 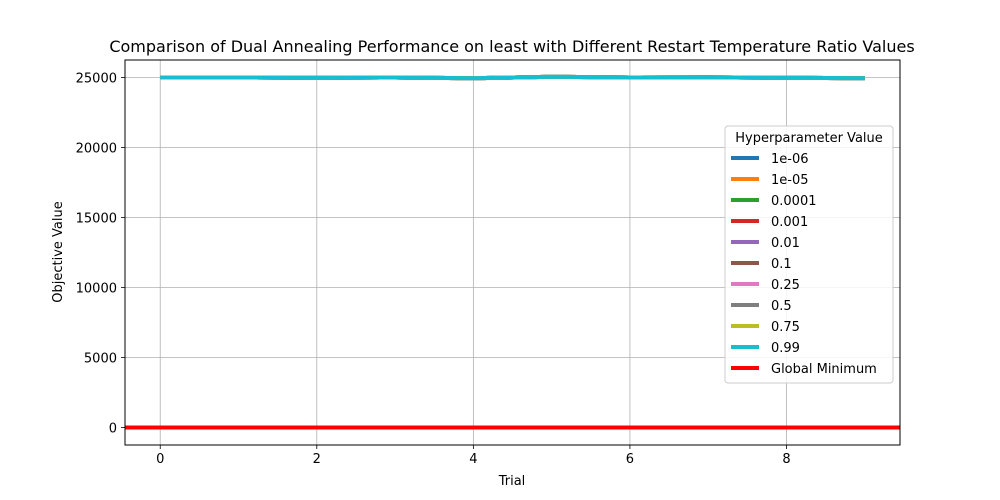 What do you see at coordinates (781, 306) in the screenshot?
I see `legend-label: 0.5` at bounding box center [781, 306].